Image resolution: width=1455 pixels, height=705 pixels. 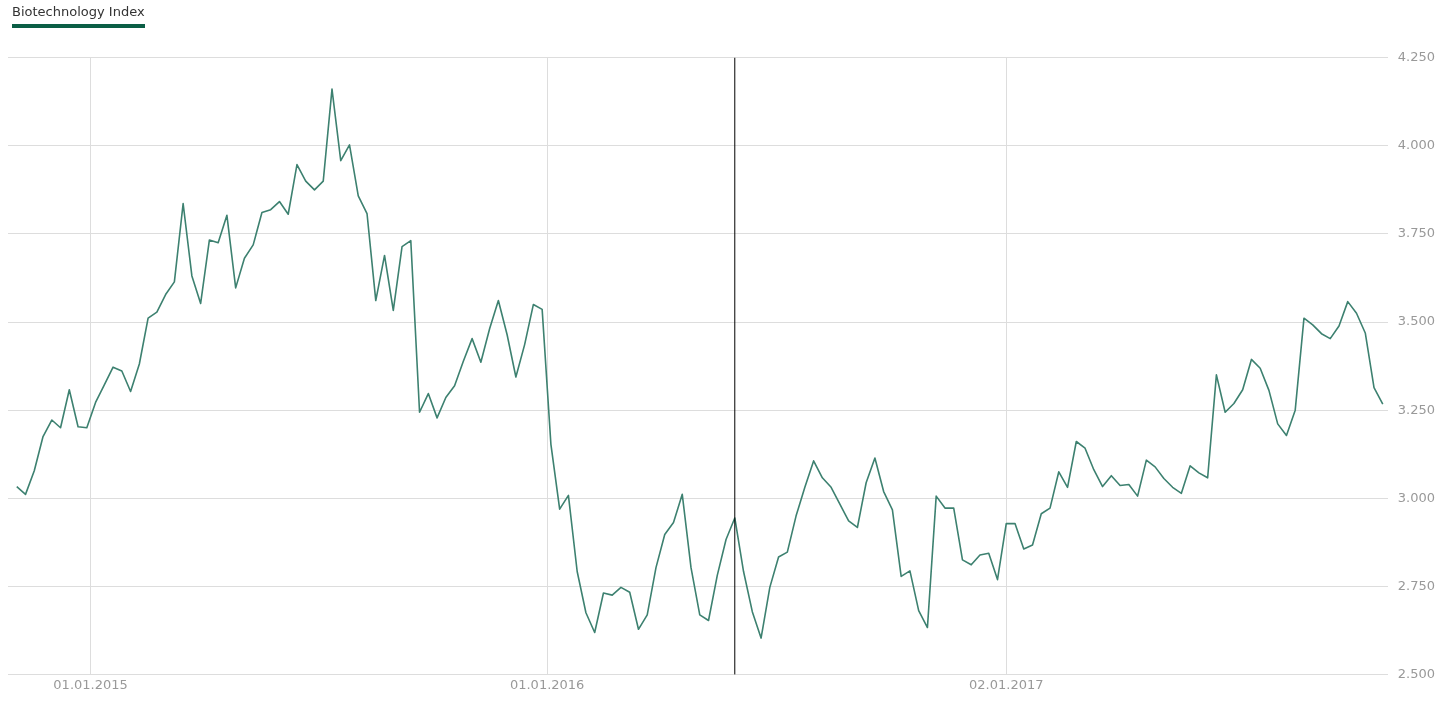 What do you see at coordinates (1416, 57) in the screenshot?
I see `y-tick-label: 4.250` at bounding box center [1416, 57].